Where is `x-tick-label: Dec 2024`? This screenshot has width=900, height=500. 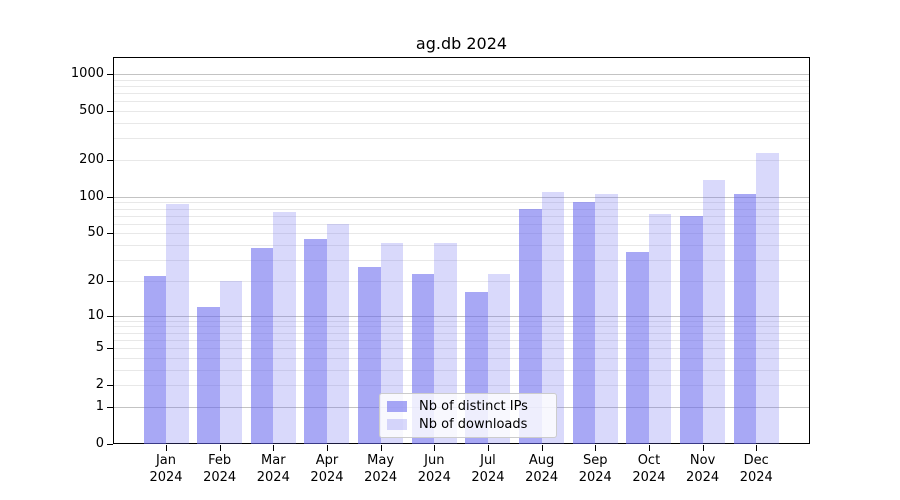
x-tick-label: Dec 2024 is located at coordinates (756, 469).